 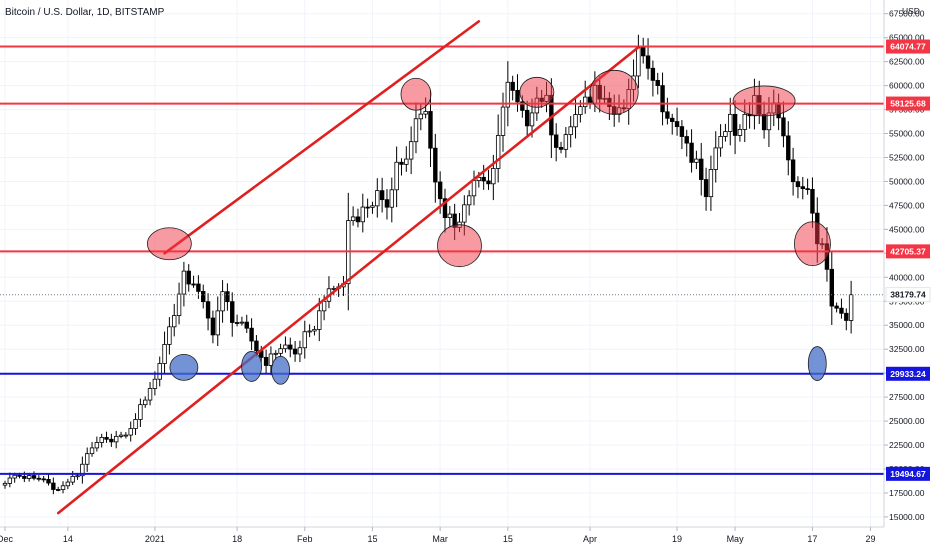 I want to click on x-tick-label: 14, so click(x=68, y=539).